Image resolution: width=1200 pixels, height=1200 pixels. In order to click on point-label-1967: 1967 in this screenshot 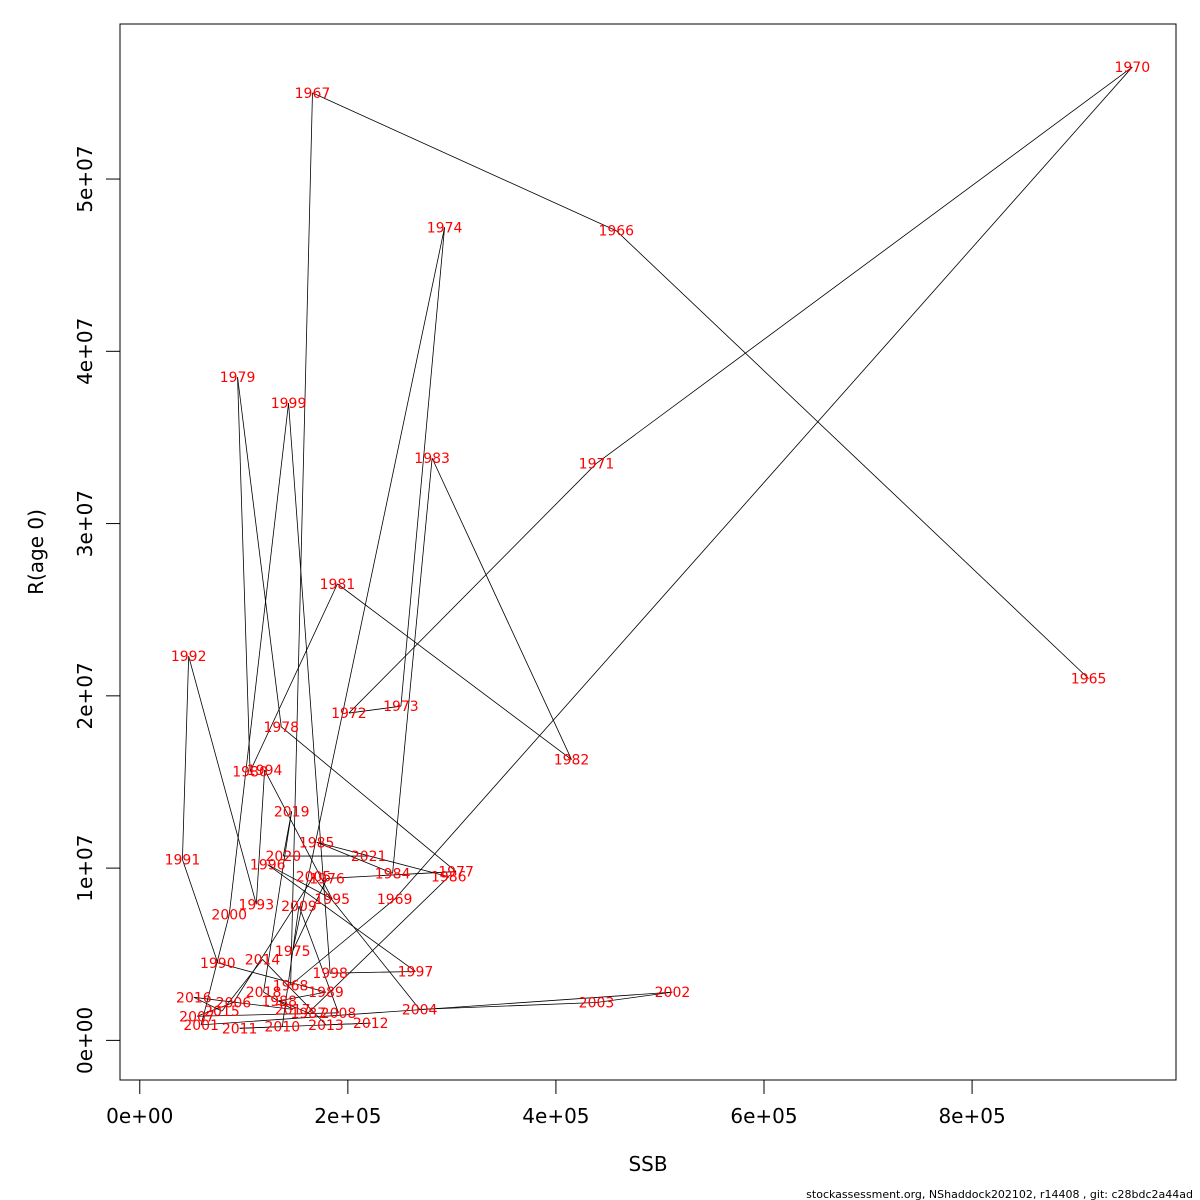, I will do `click(313, 94)`.